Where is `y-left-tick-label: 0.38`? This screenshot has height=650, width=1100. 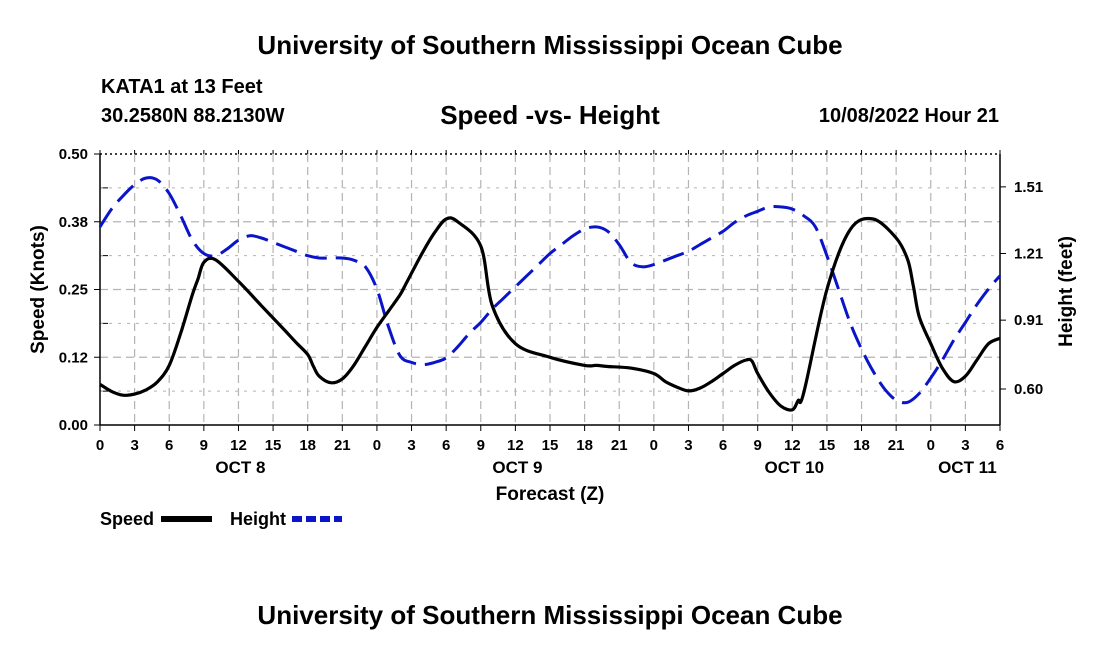
y-left-tick-label: 0.38 is located at coordinates (73, 222).